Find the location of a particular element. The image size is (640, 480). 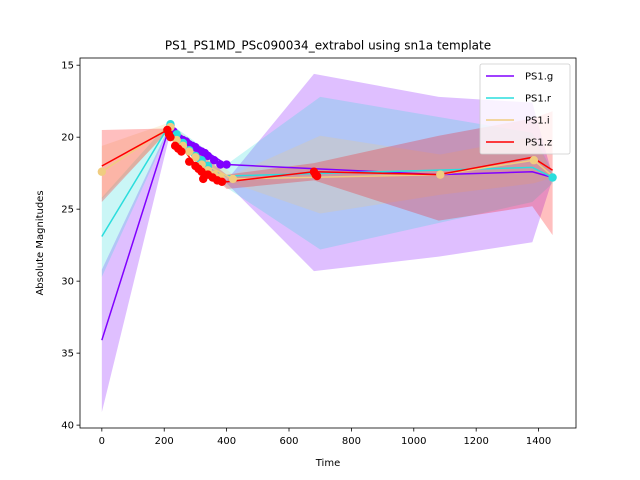

x-axis-title: Time is located at coordinates (327, 463).